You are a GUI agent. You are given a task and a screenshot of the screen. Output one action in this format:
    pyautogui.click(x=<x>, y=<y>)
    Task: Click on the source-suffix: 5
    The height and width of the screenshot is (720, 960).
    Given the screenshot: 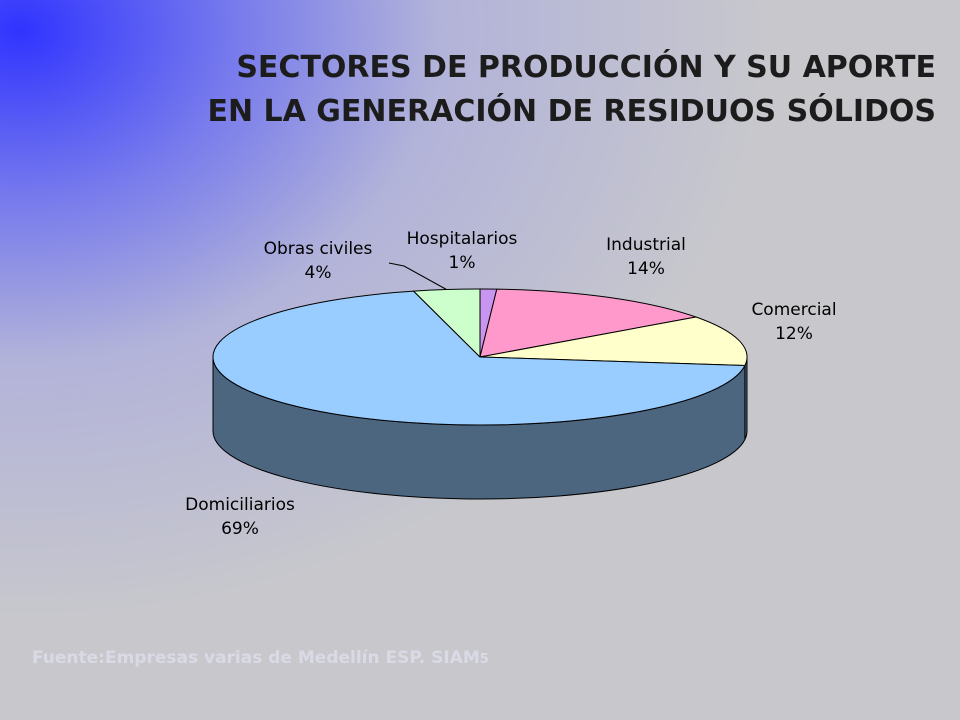 What is the action you would take?
    pyautogui.click(x=484, y=659)
    